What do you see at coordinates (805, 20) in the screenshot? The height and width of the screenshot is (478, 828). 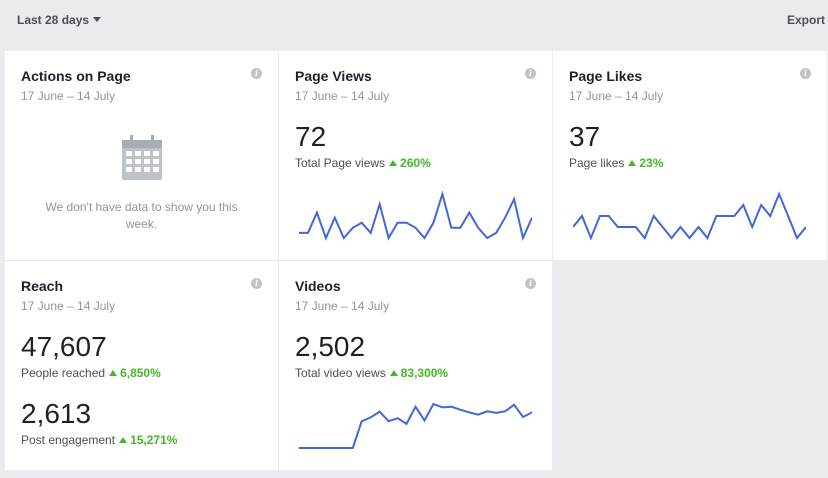 I see `export-button: Export` at bounding box center [805, 20].